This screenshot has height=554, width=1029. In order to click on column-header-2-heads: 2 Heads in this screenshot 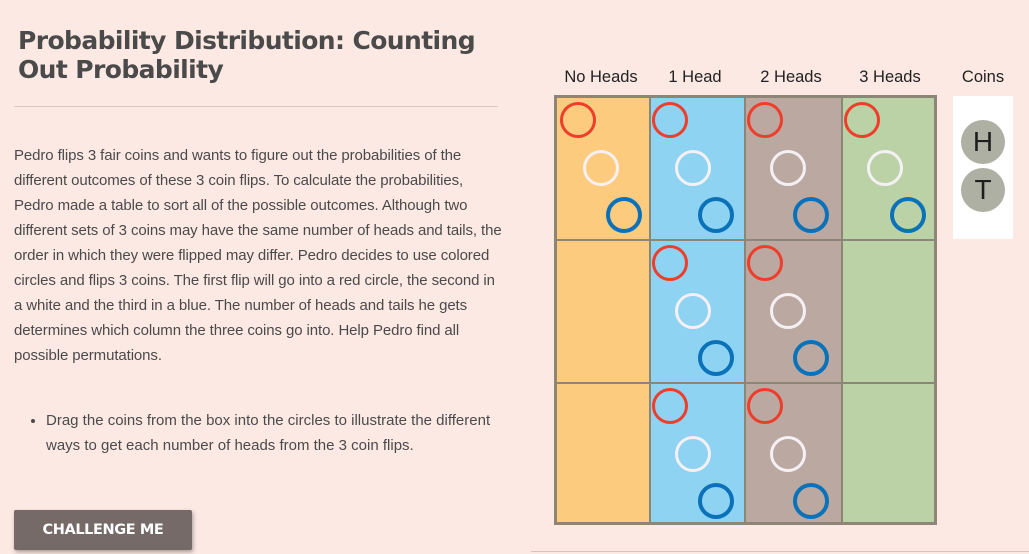, I will do `click(791, 77)`.